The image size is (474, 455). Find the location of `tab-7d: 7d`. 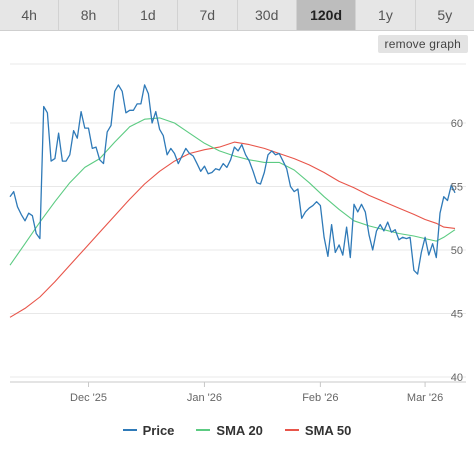

tab-7d: 7d is located at coordinates (208, 15).